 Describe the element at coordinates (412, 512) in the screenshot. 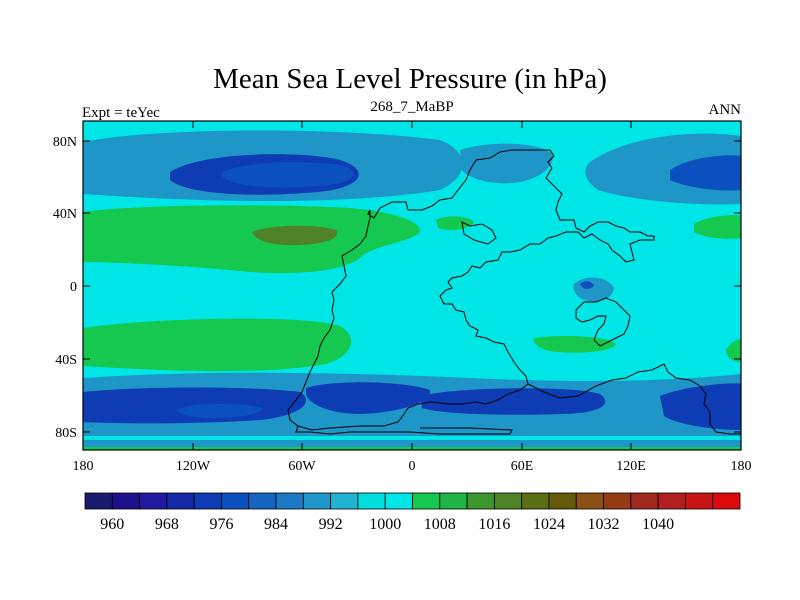

I see `colorbar: 960 968 976 984 992 1000 1008 1016 1024 1032 1040` at that location.